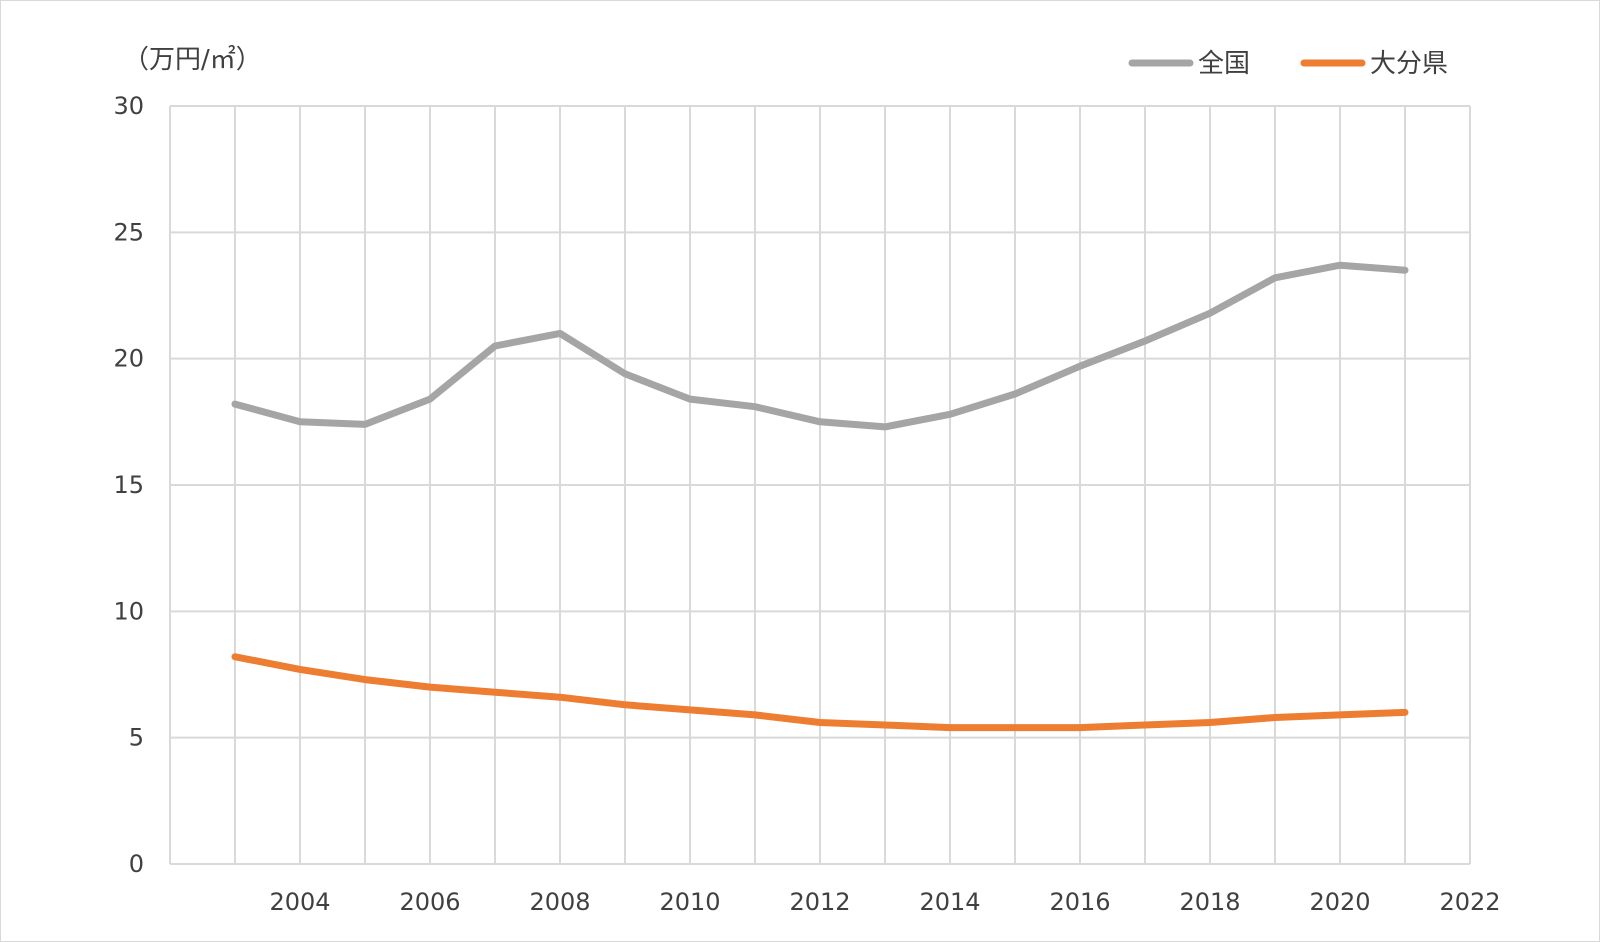 This screenshot has width=1600, height=942. Describe the element at coordinates (1224, 64) in the screenshot. I see `legend-label: 全国` at that location.